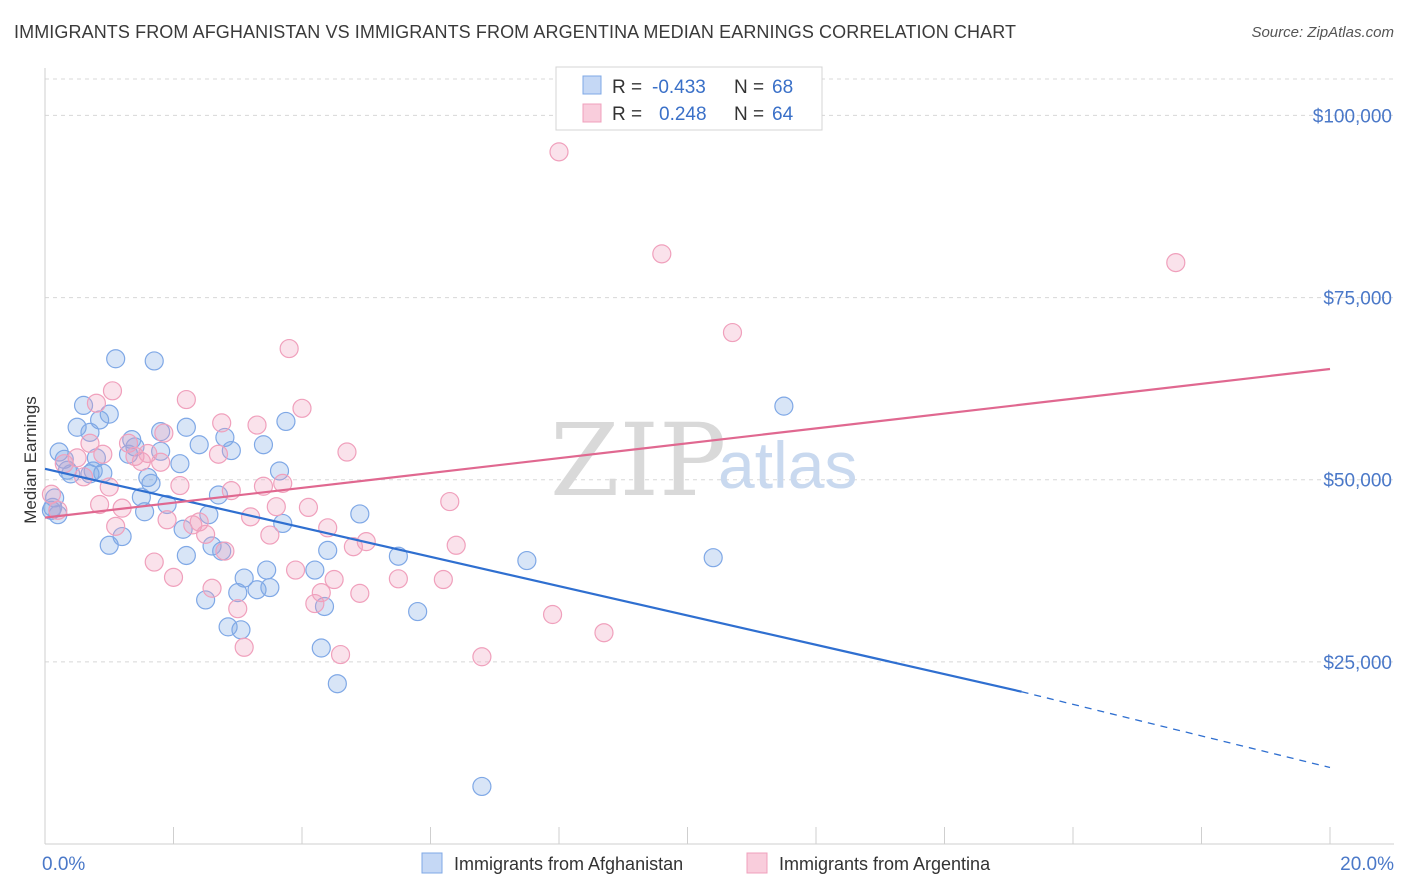 Image resolution: width=1406 pixels, height=892 pixels. What do you see at coordinates (592, 85) in the screenshot?
I see `legend-swatch-afghanistan` at bounding box center [592, 85].